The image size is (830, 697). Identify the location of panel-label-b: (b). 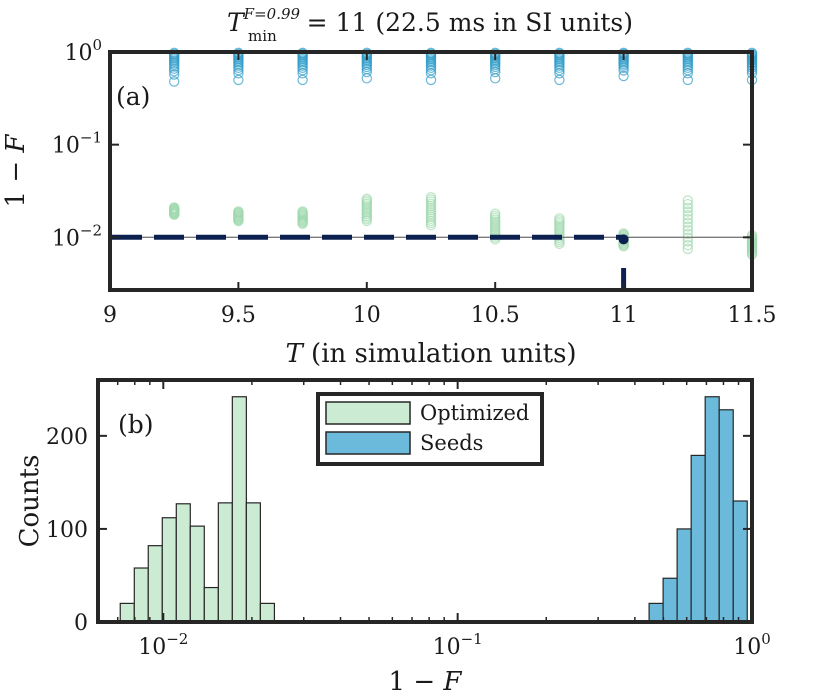
(136, 424).